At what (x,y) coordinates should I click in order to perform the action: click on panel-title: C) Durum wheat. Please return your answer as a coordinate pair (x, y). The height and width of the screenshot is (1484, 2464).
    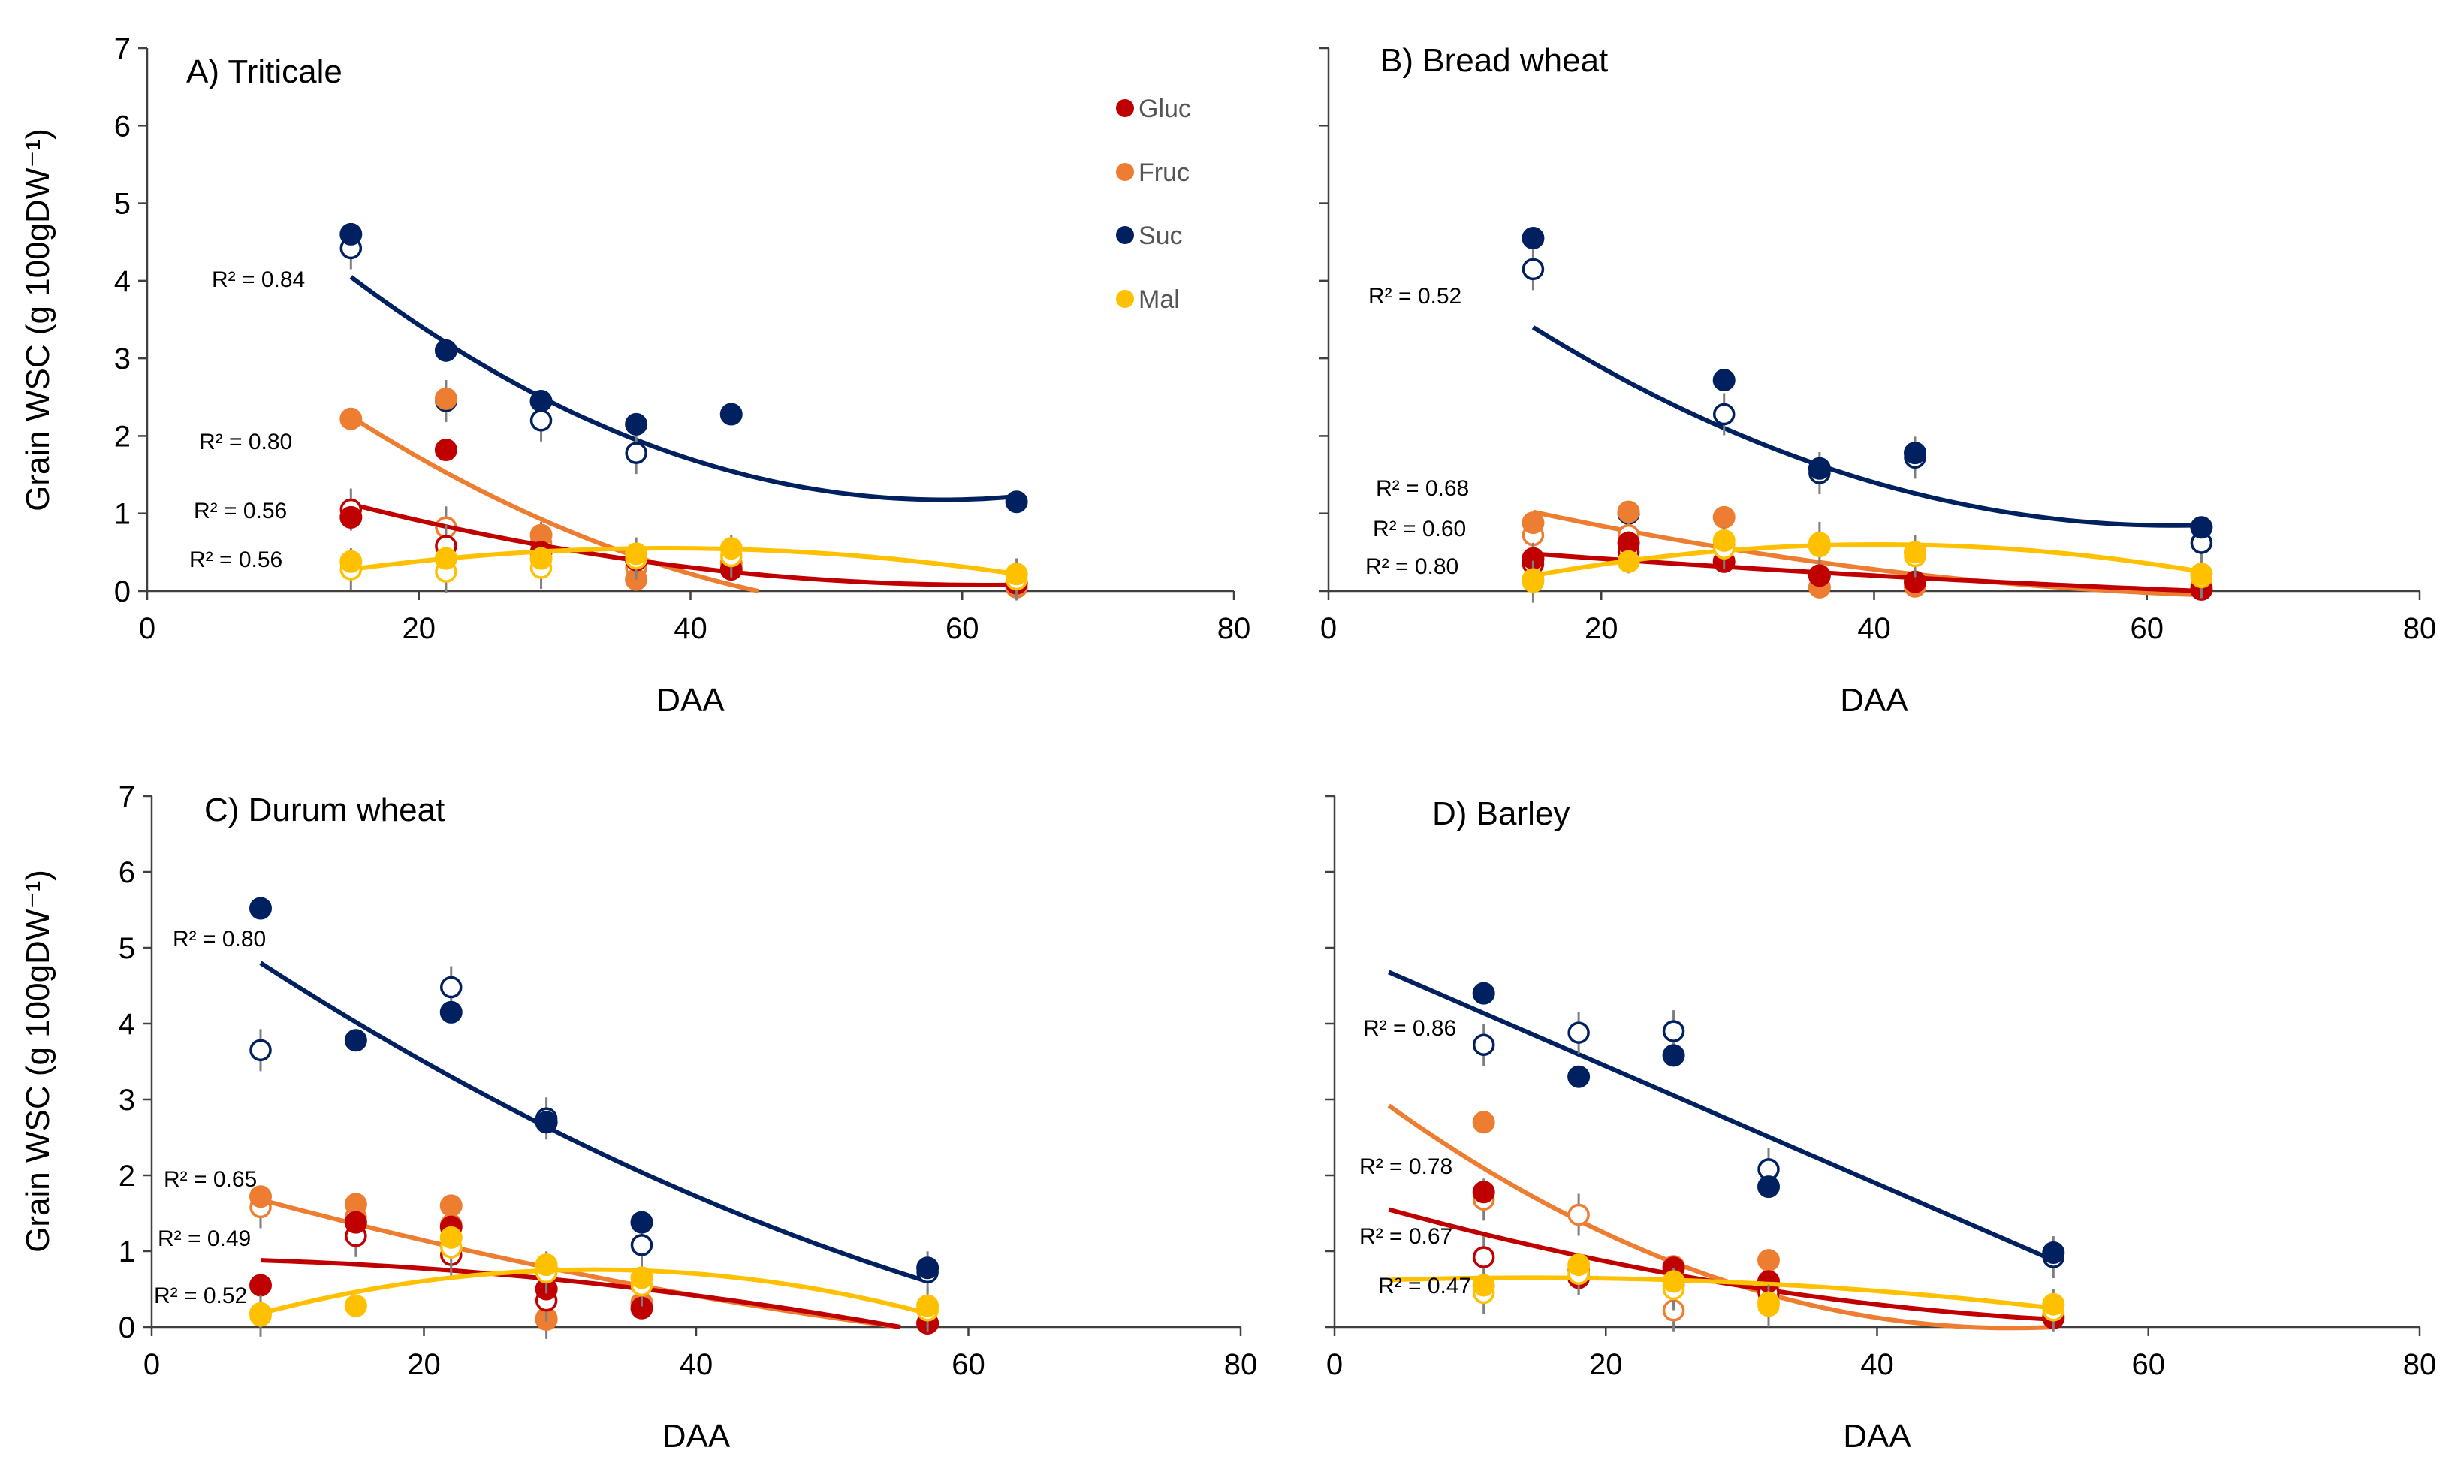
    Looking at the image, I should click on (325, 810).